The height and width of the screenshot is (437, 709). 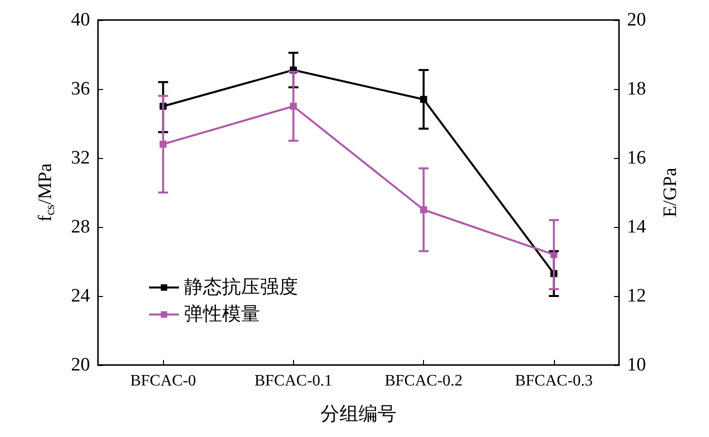 What do you see at coordinates (80, 158) in the screenshot?
I see `y-tick-label: 32` at bounding box center [80, 158].